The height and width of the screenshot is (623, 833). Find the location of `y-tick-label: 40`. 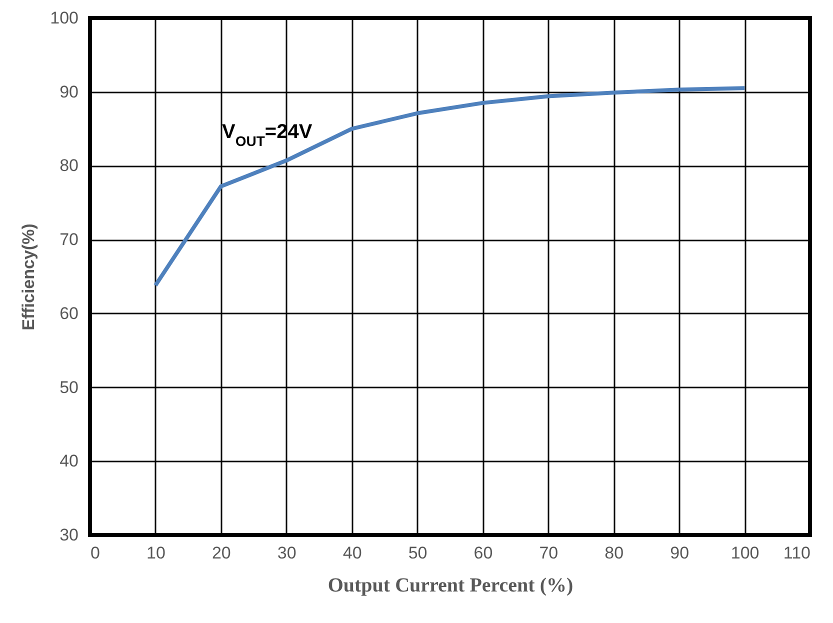

y-tick-label: 40 is located at coordinates (69, 461).